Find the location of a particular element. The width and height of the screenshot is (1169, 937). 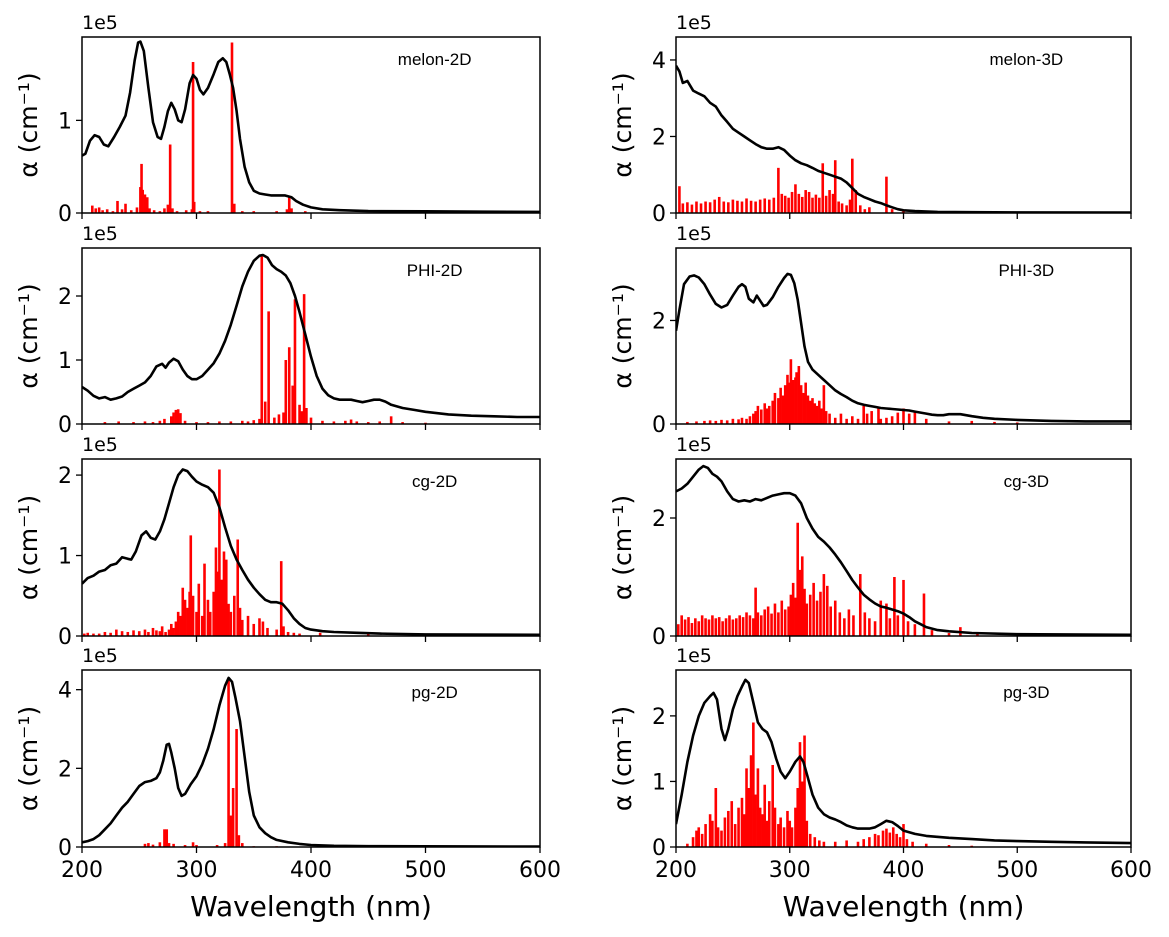

panel-phi-2d: 0 1 2 1e5 PHI-2D α (cm⁻¹) is located at coordinates (277, 330).